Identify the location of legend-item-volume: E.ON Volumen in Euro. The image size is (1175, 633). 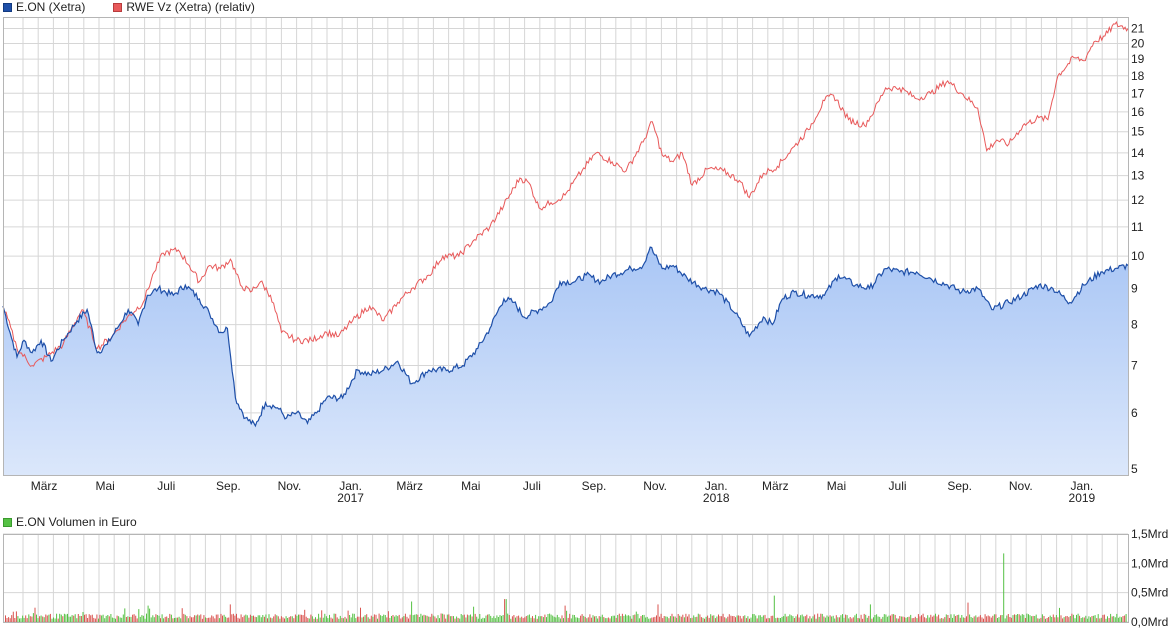
(70, 522).